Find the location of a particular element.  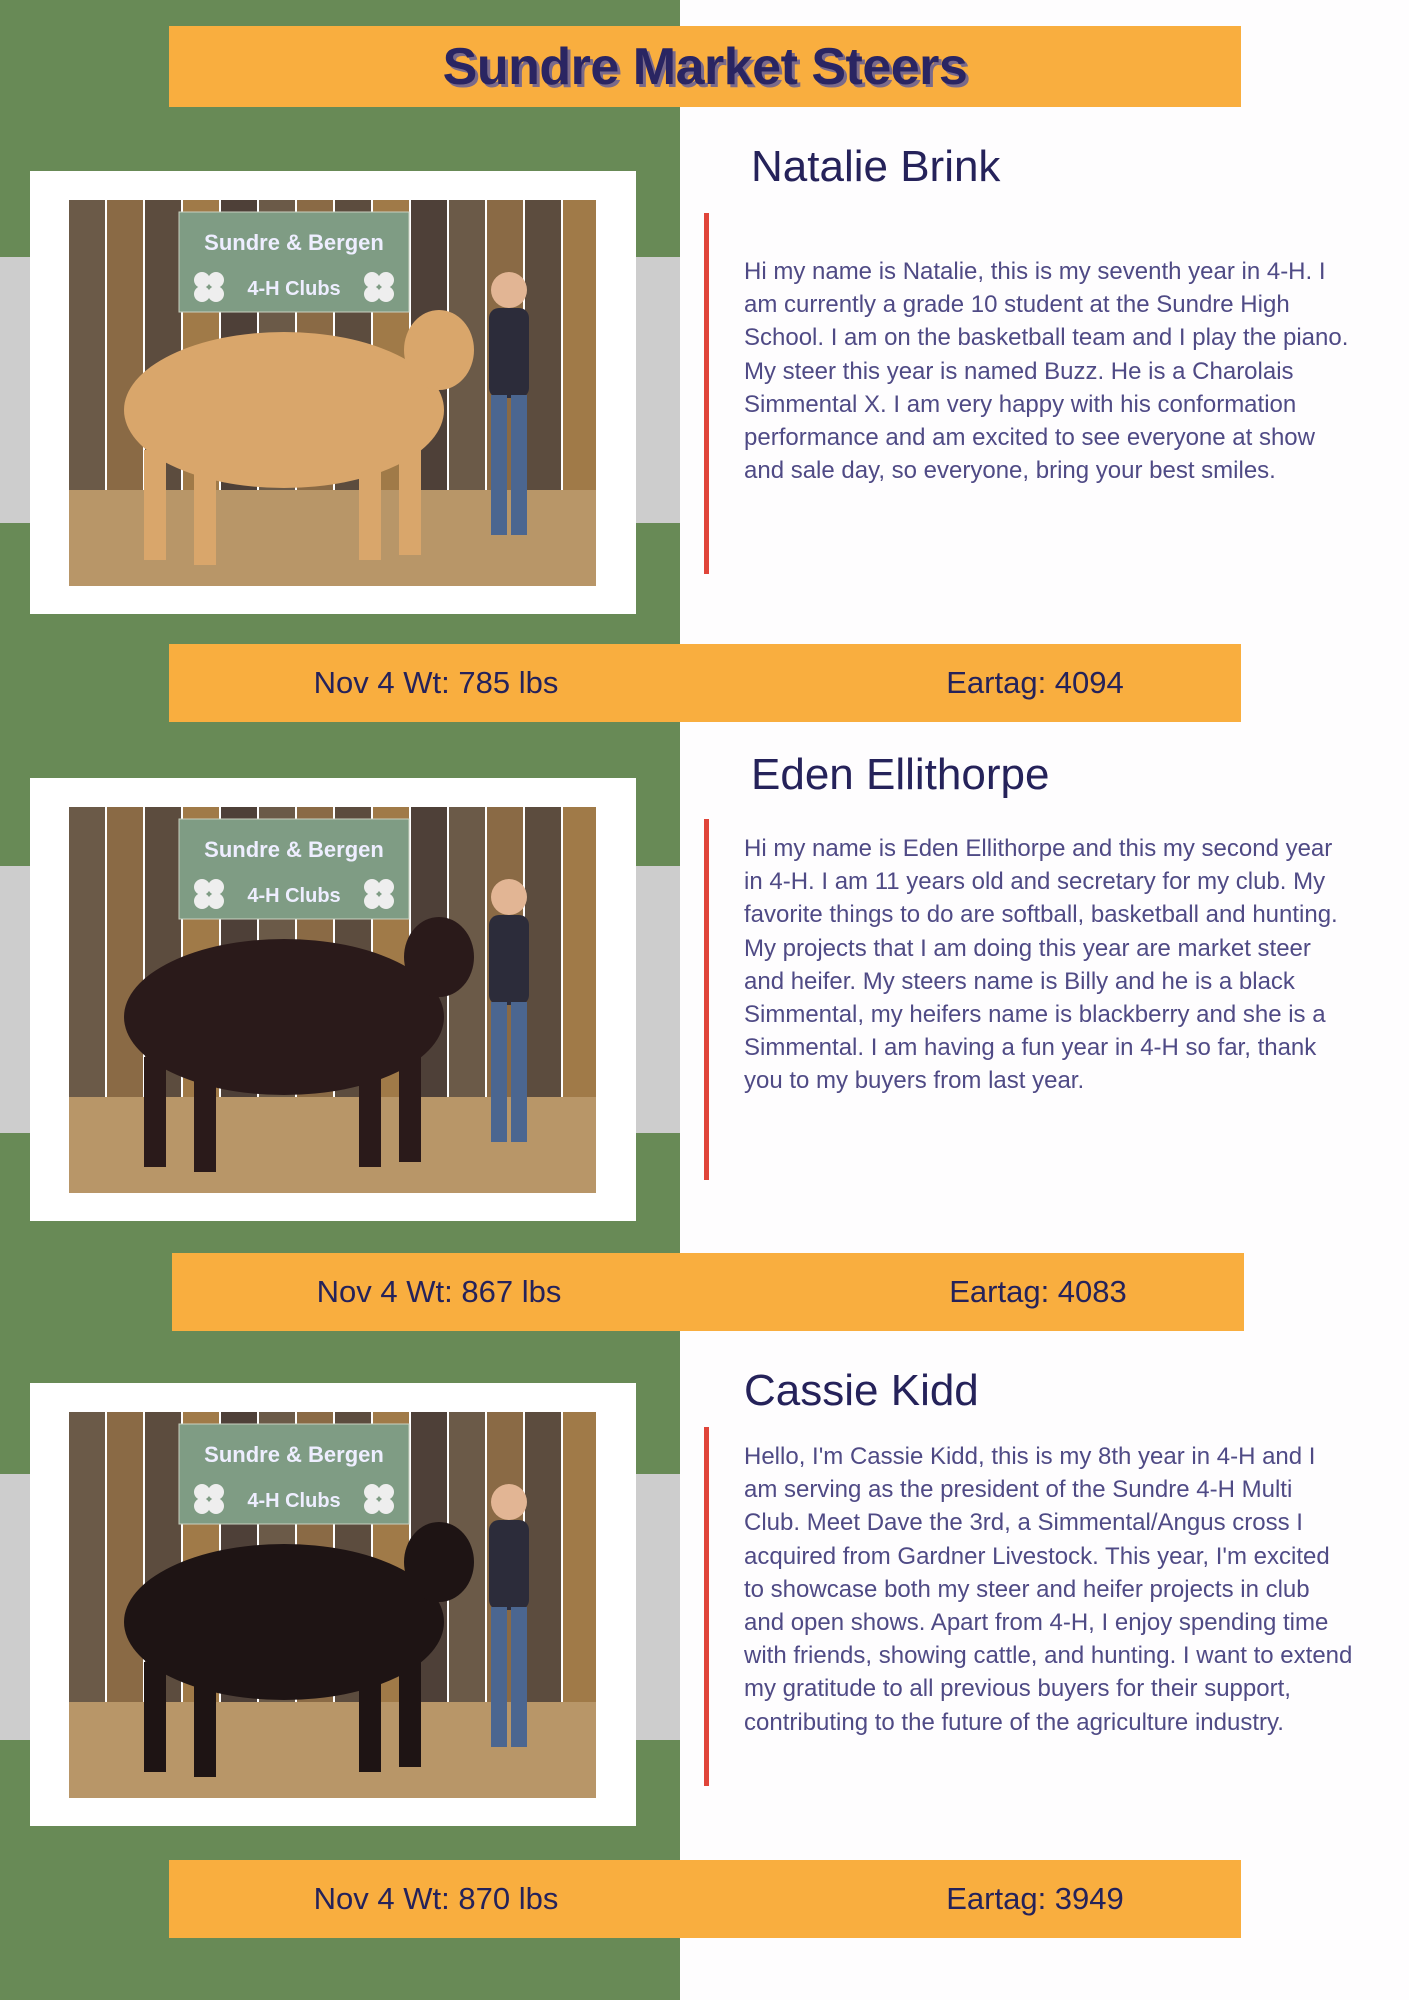

page-title: Sundre Market Steers is located at coordinates (705, 66).